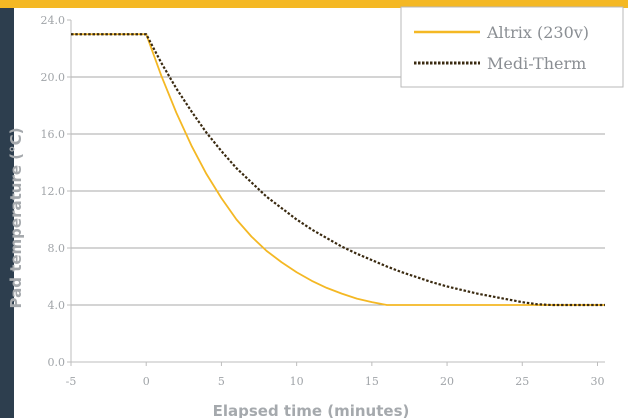  I want to click on y-tick-label: 0.0, so click(57, 362).